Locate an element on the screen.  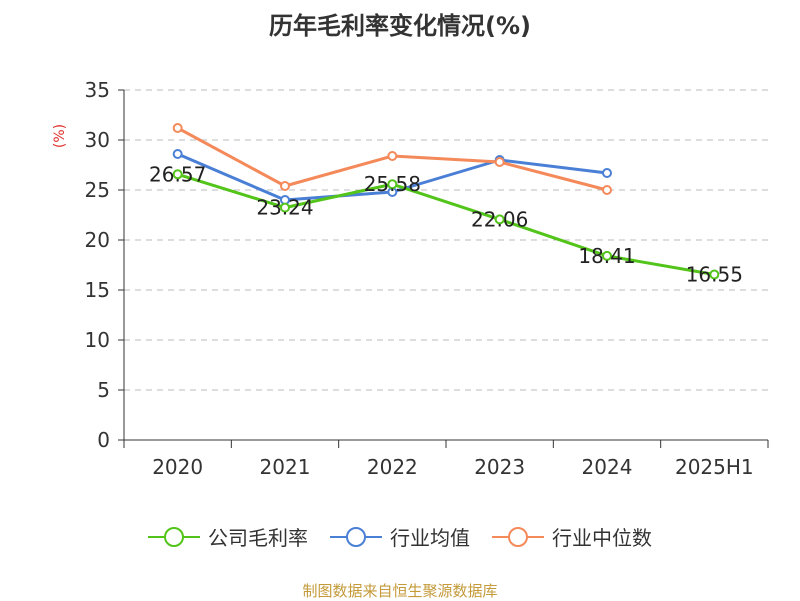
legend-label-industry-mean: 行业均值 is located at coordinates (430, 538).